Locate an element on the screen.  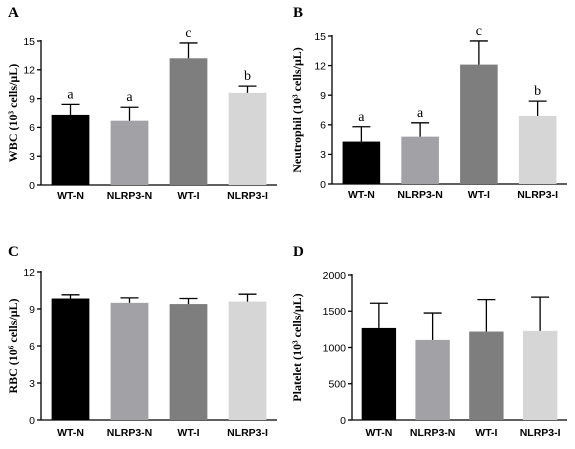
significance-letter-b-1: a is located at coordinates (361, 117).